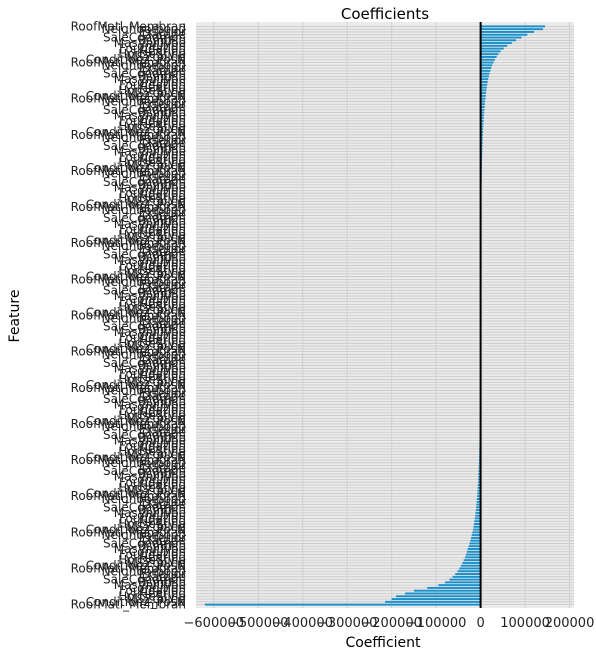  Describe the element at coordinates (214, 623) in the screenshot. I see `x-tick-label: −600000` at that location.